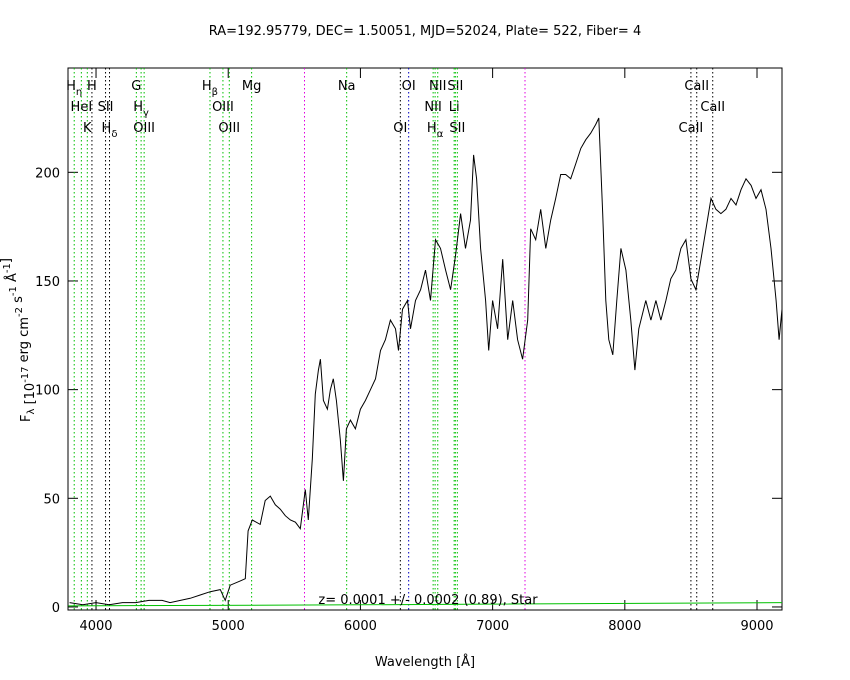 Image resolution: width=850 pixels, height=680 pixels. I want to click on line-label: Mg, so click(251, 86).